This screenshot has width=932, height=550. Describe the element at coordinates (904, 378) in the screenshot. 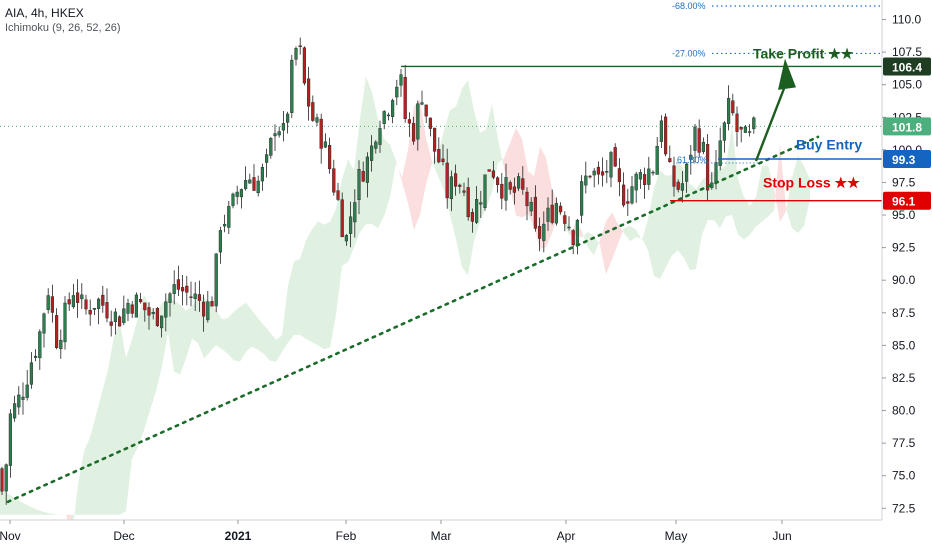

I see `y-tick-label: 82.5` at that location.